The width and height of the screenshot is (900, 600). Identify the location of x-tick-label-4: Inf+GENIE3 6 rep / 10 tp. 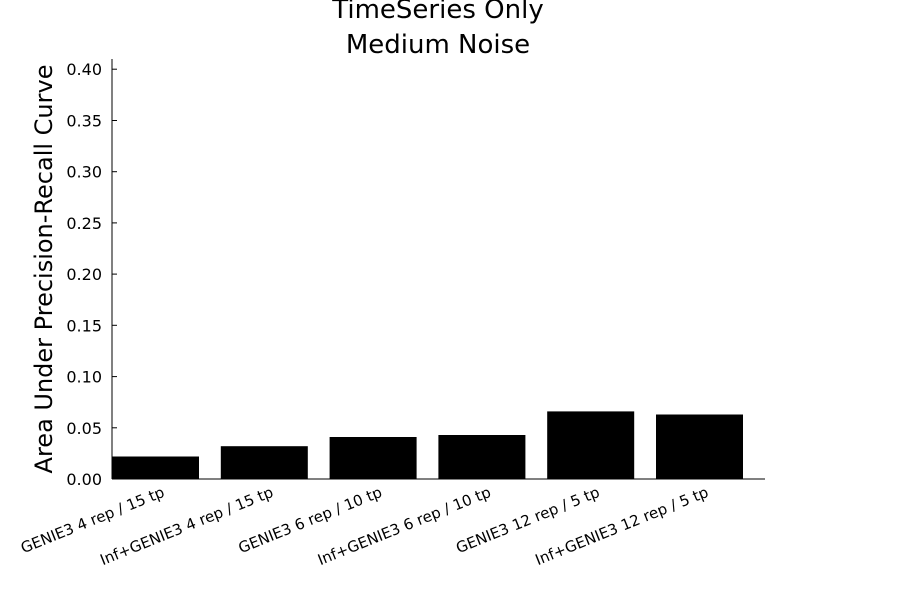
(404, 526).